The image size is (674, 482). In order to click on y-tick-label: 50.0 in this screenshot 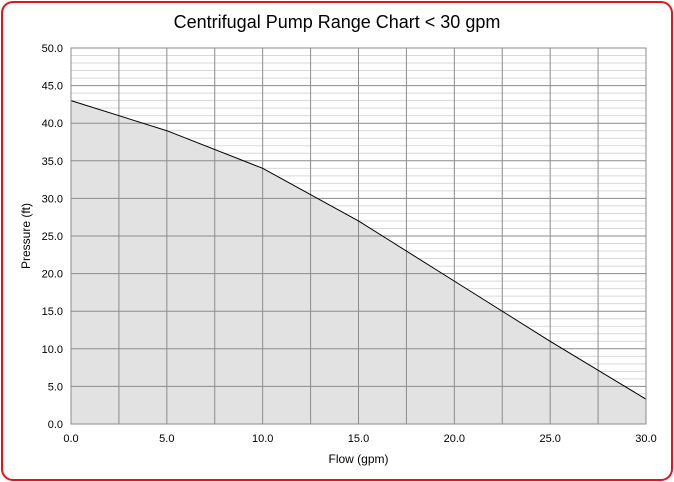, I will do `click(52, 49)`.